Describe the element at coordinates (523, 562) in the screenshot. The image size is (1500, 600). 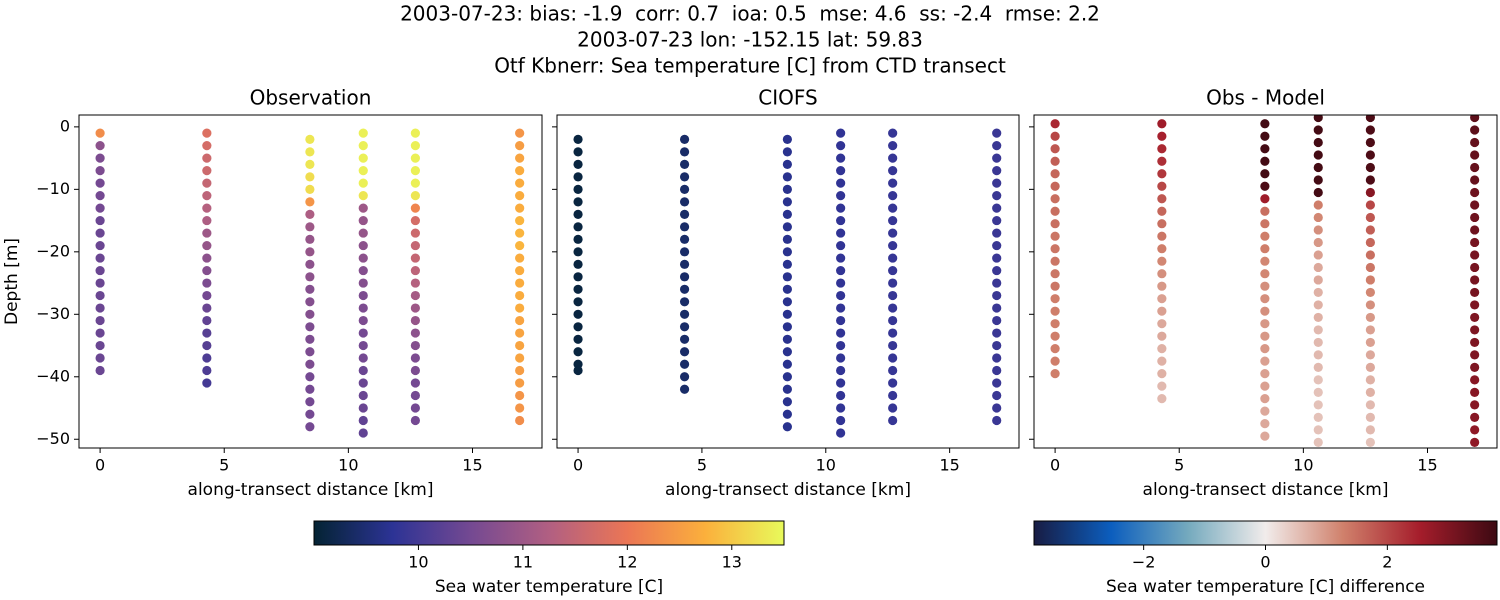
I see `colorbar-tick-label: 11` at that location.